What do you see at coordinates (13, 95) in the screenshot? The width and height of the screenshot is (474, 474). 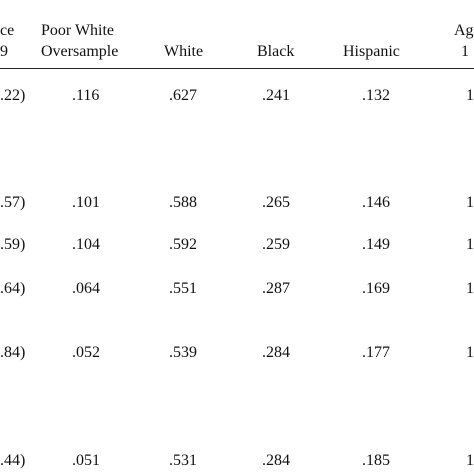 I see `row-cell: .22)` at bounding box center [13, 95].